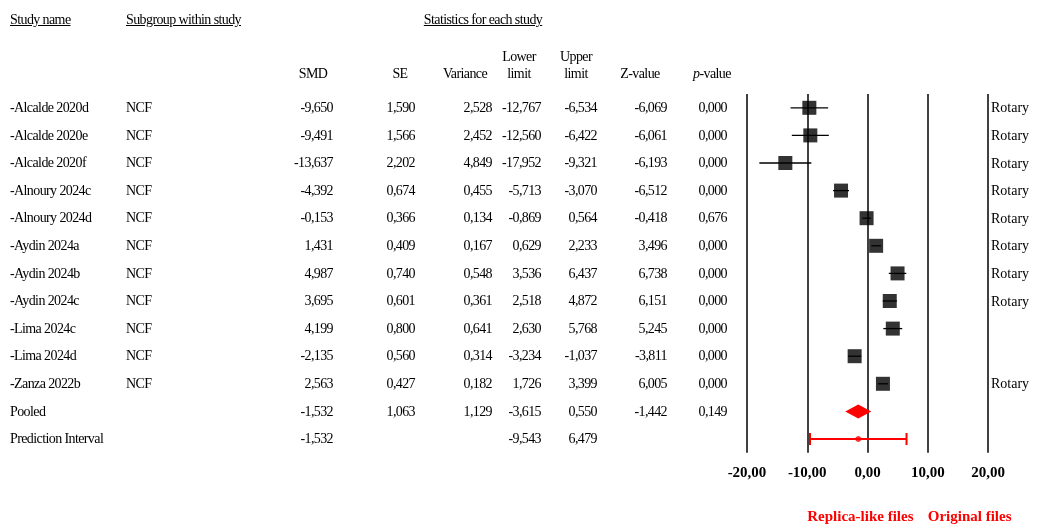  What do you see at coordinates (652, 328) in the screenshot?
I see `text: 5,245` at bounding box center [652, 328].